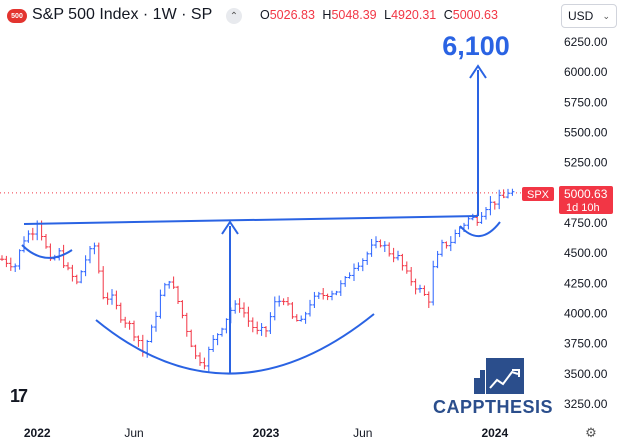 The height and width of the screenshot is (445, 621). I want to click on x-tick-label: 2022, so click(37, 433).